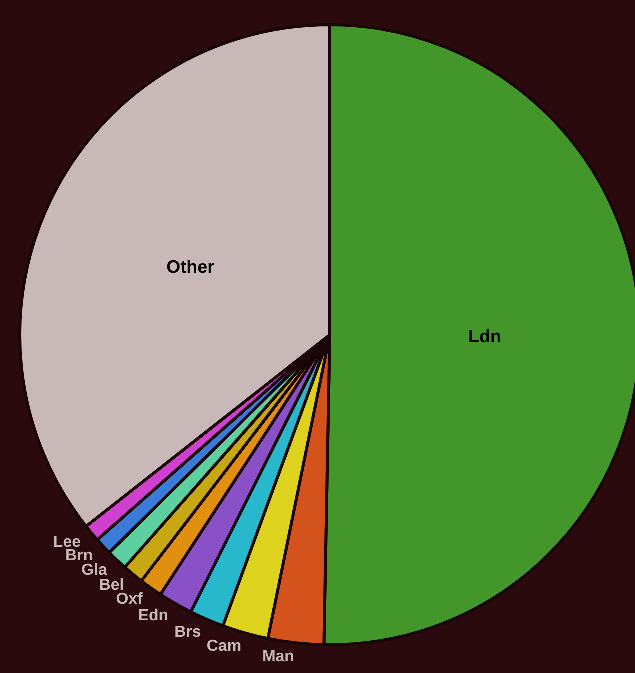 The height and width of the screenshot is (673, 635). Describe the element at coordinates (485, 336) in the screenshot. I see `slice-label: Ldn` at that location.